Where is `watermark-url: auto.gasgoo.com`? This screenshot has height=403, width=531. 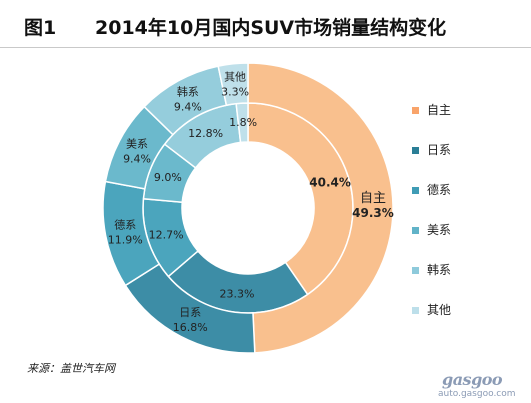 watermark-url: auto.gasgoo.com is located at coordinates (477, 394).